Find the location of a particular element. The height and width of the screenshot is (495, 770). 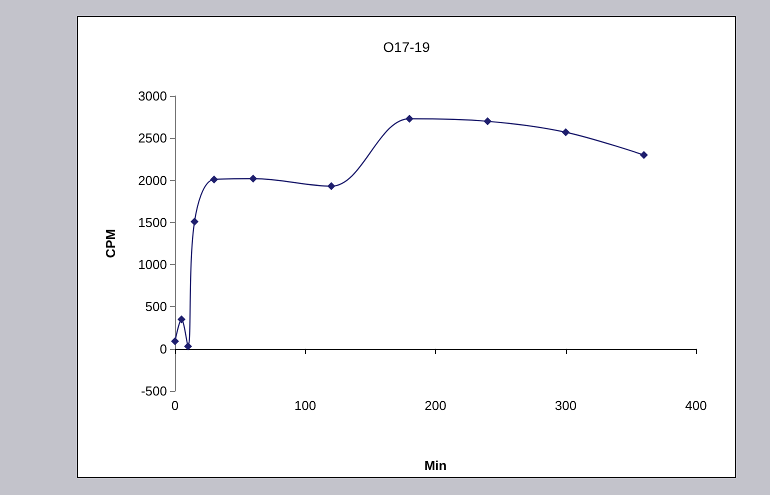

y-tick-label: -500 is located at coordinates (153, 391).